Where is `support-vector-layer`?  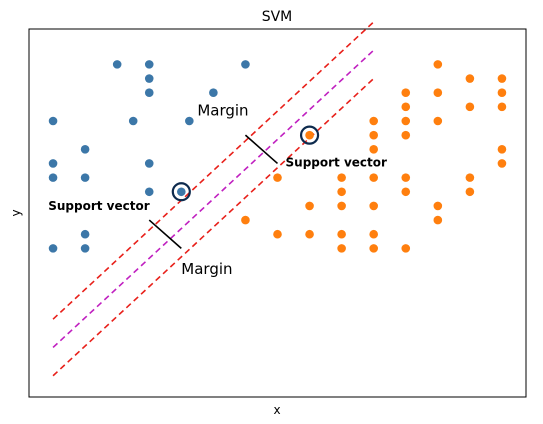
support-vector-layer is located at coordinates (245, 163).